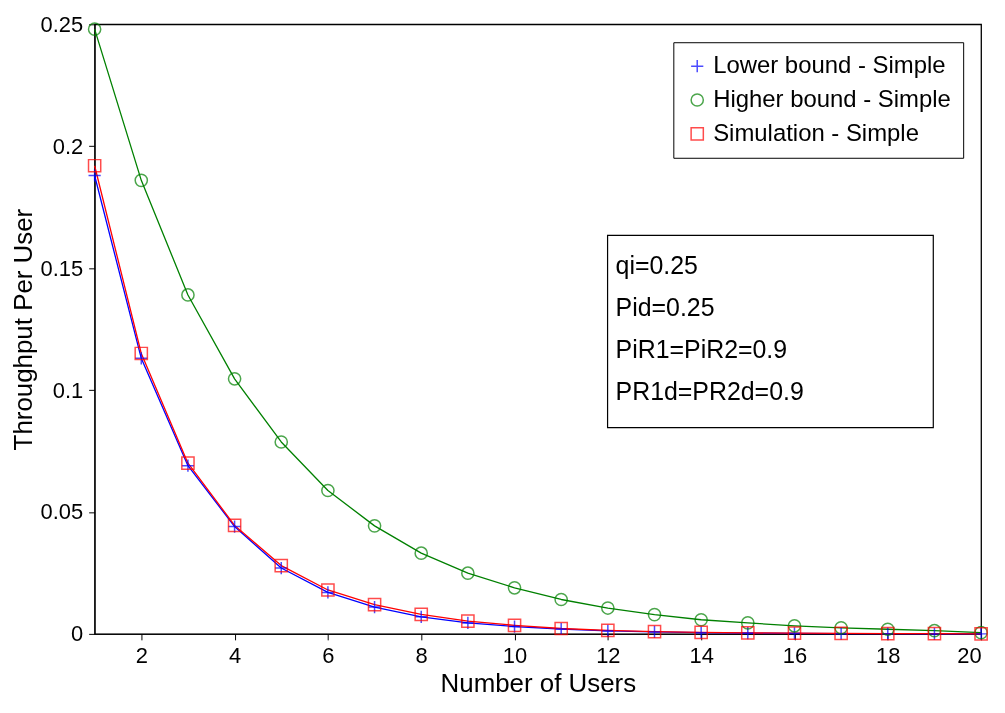 The width and height of the screenshot is (1005, 713). Describe the element at coordinates (701, 348) in the screenshot. I see `annotation: PiR1=PiR2=0.9` at that location.